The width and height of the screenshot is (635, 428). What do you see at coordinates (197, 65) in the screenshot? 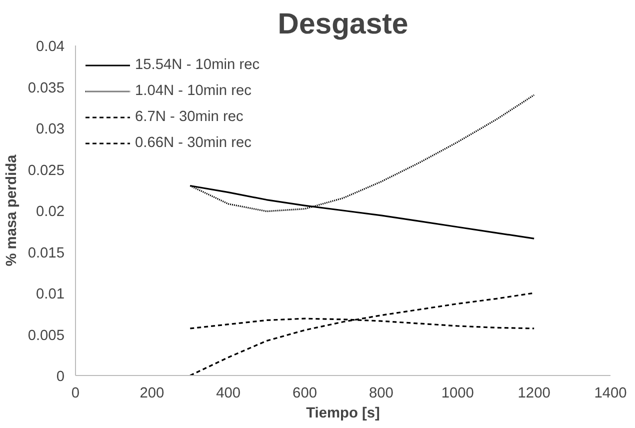
I see `legend-label: 15.54N - 10min rec` at bounding box center [197, 65].